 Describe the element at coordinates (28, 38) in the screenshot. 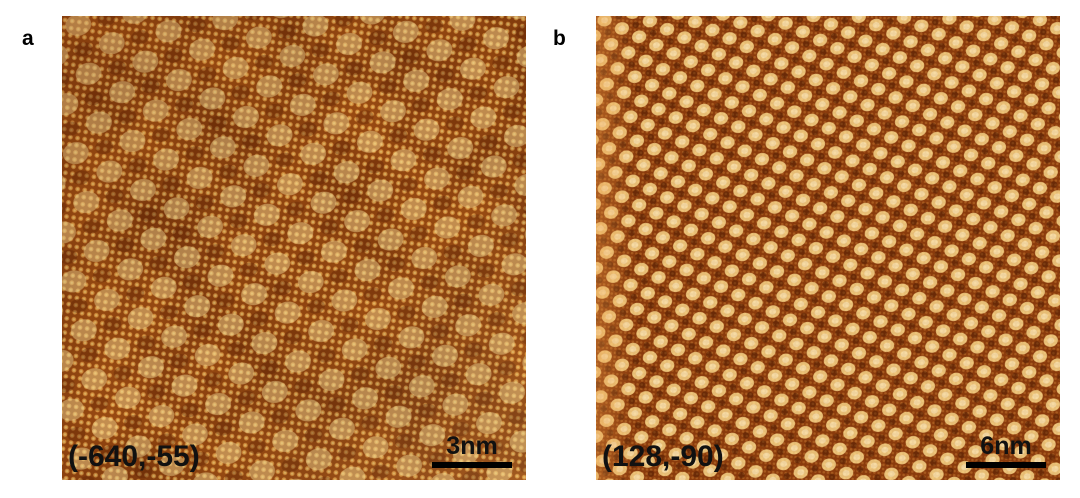

I see `panel-a-letter: a` at that location.